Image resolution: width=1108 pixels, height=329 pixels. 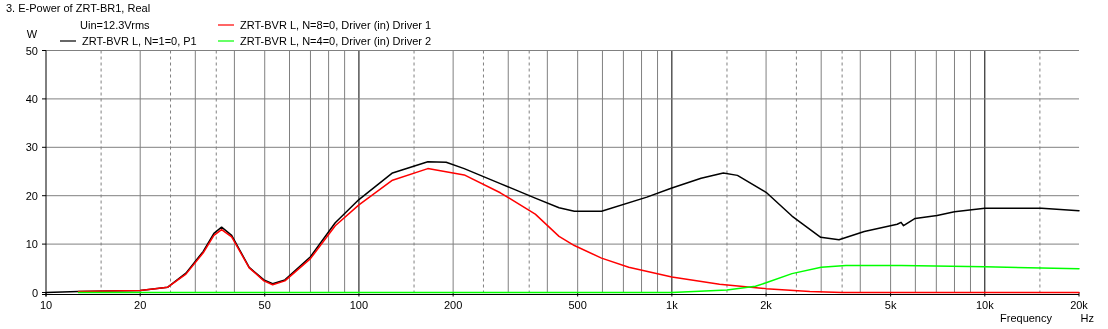 I want to click on legend-label: ZRT-BVR L, N=1=0, P1, so click(x=139, y=41).